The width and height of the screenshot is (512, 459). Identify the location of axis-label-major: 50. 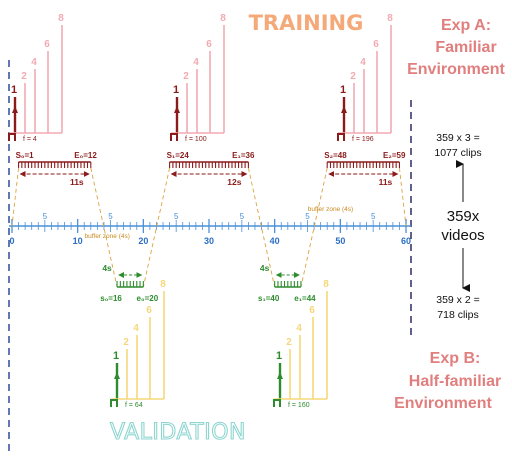
(340, 241).